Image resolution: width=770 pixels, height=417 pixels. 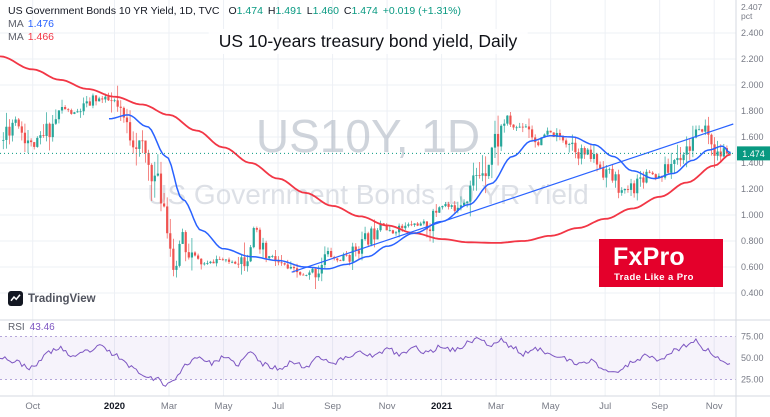 I want to click on open-value: 1.474, so click(x=249, y=11).